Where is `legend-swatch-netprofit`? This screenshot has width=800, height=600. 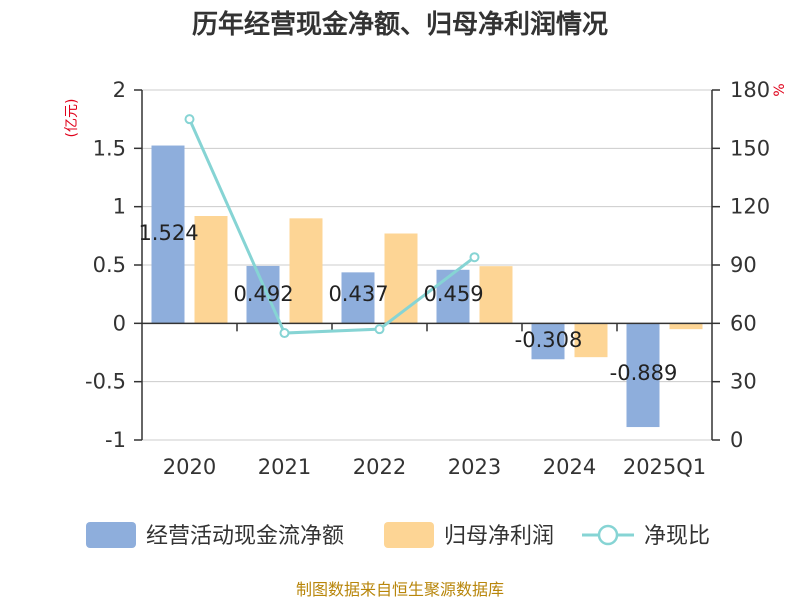
legend-swatch-netprofit is located at coordinates (409, 535).